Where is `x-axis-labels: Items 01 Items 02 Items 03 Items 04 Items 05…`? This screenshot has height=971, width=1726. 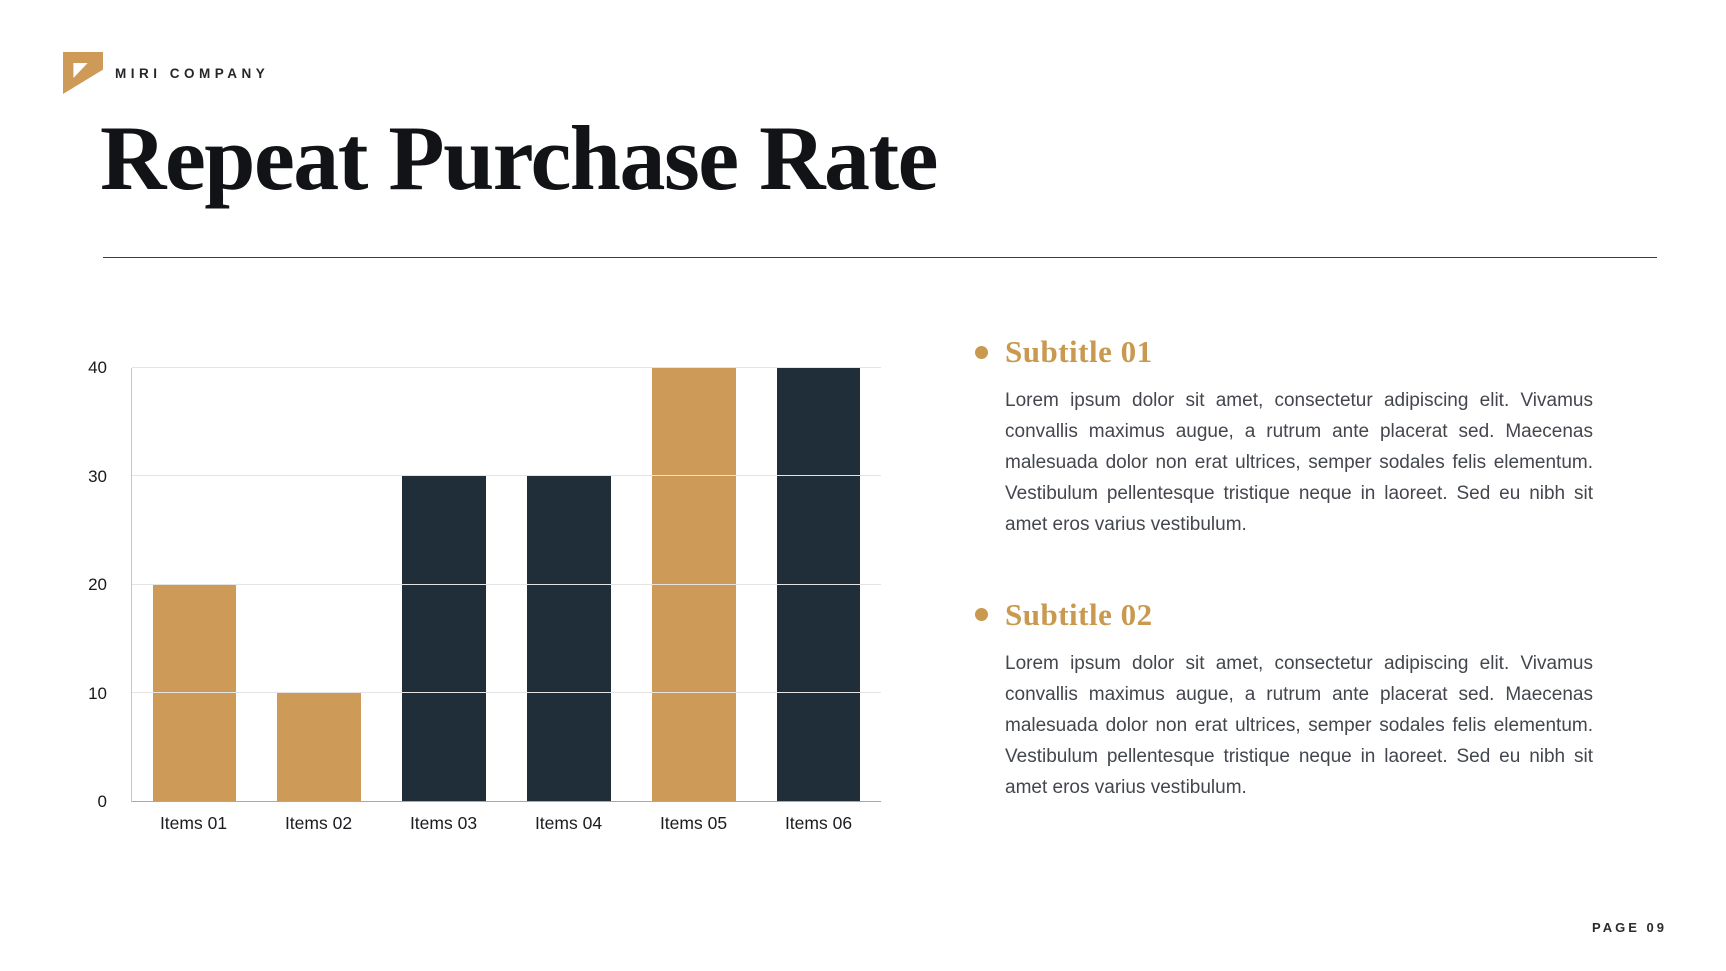
x-axis-labels: Items 01 Items 02 Items 03 Items 04 Items 05… is located at coordinates (506, 823).